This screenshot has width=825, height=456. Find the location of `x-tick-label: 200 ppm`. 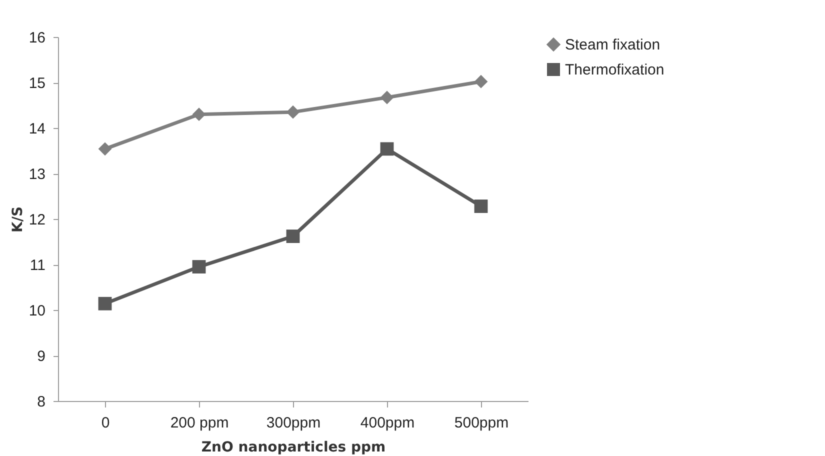

x-tick-label: 200 ppm is located at coordinates (199, 423).